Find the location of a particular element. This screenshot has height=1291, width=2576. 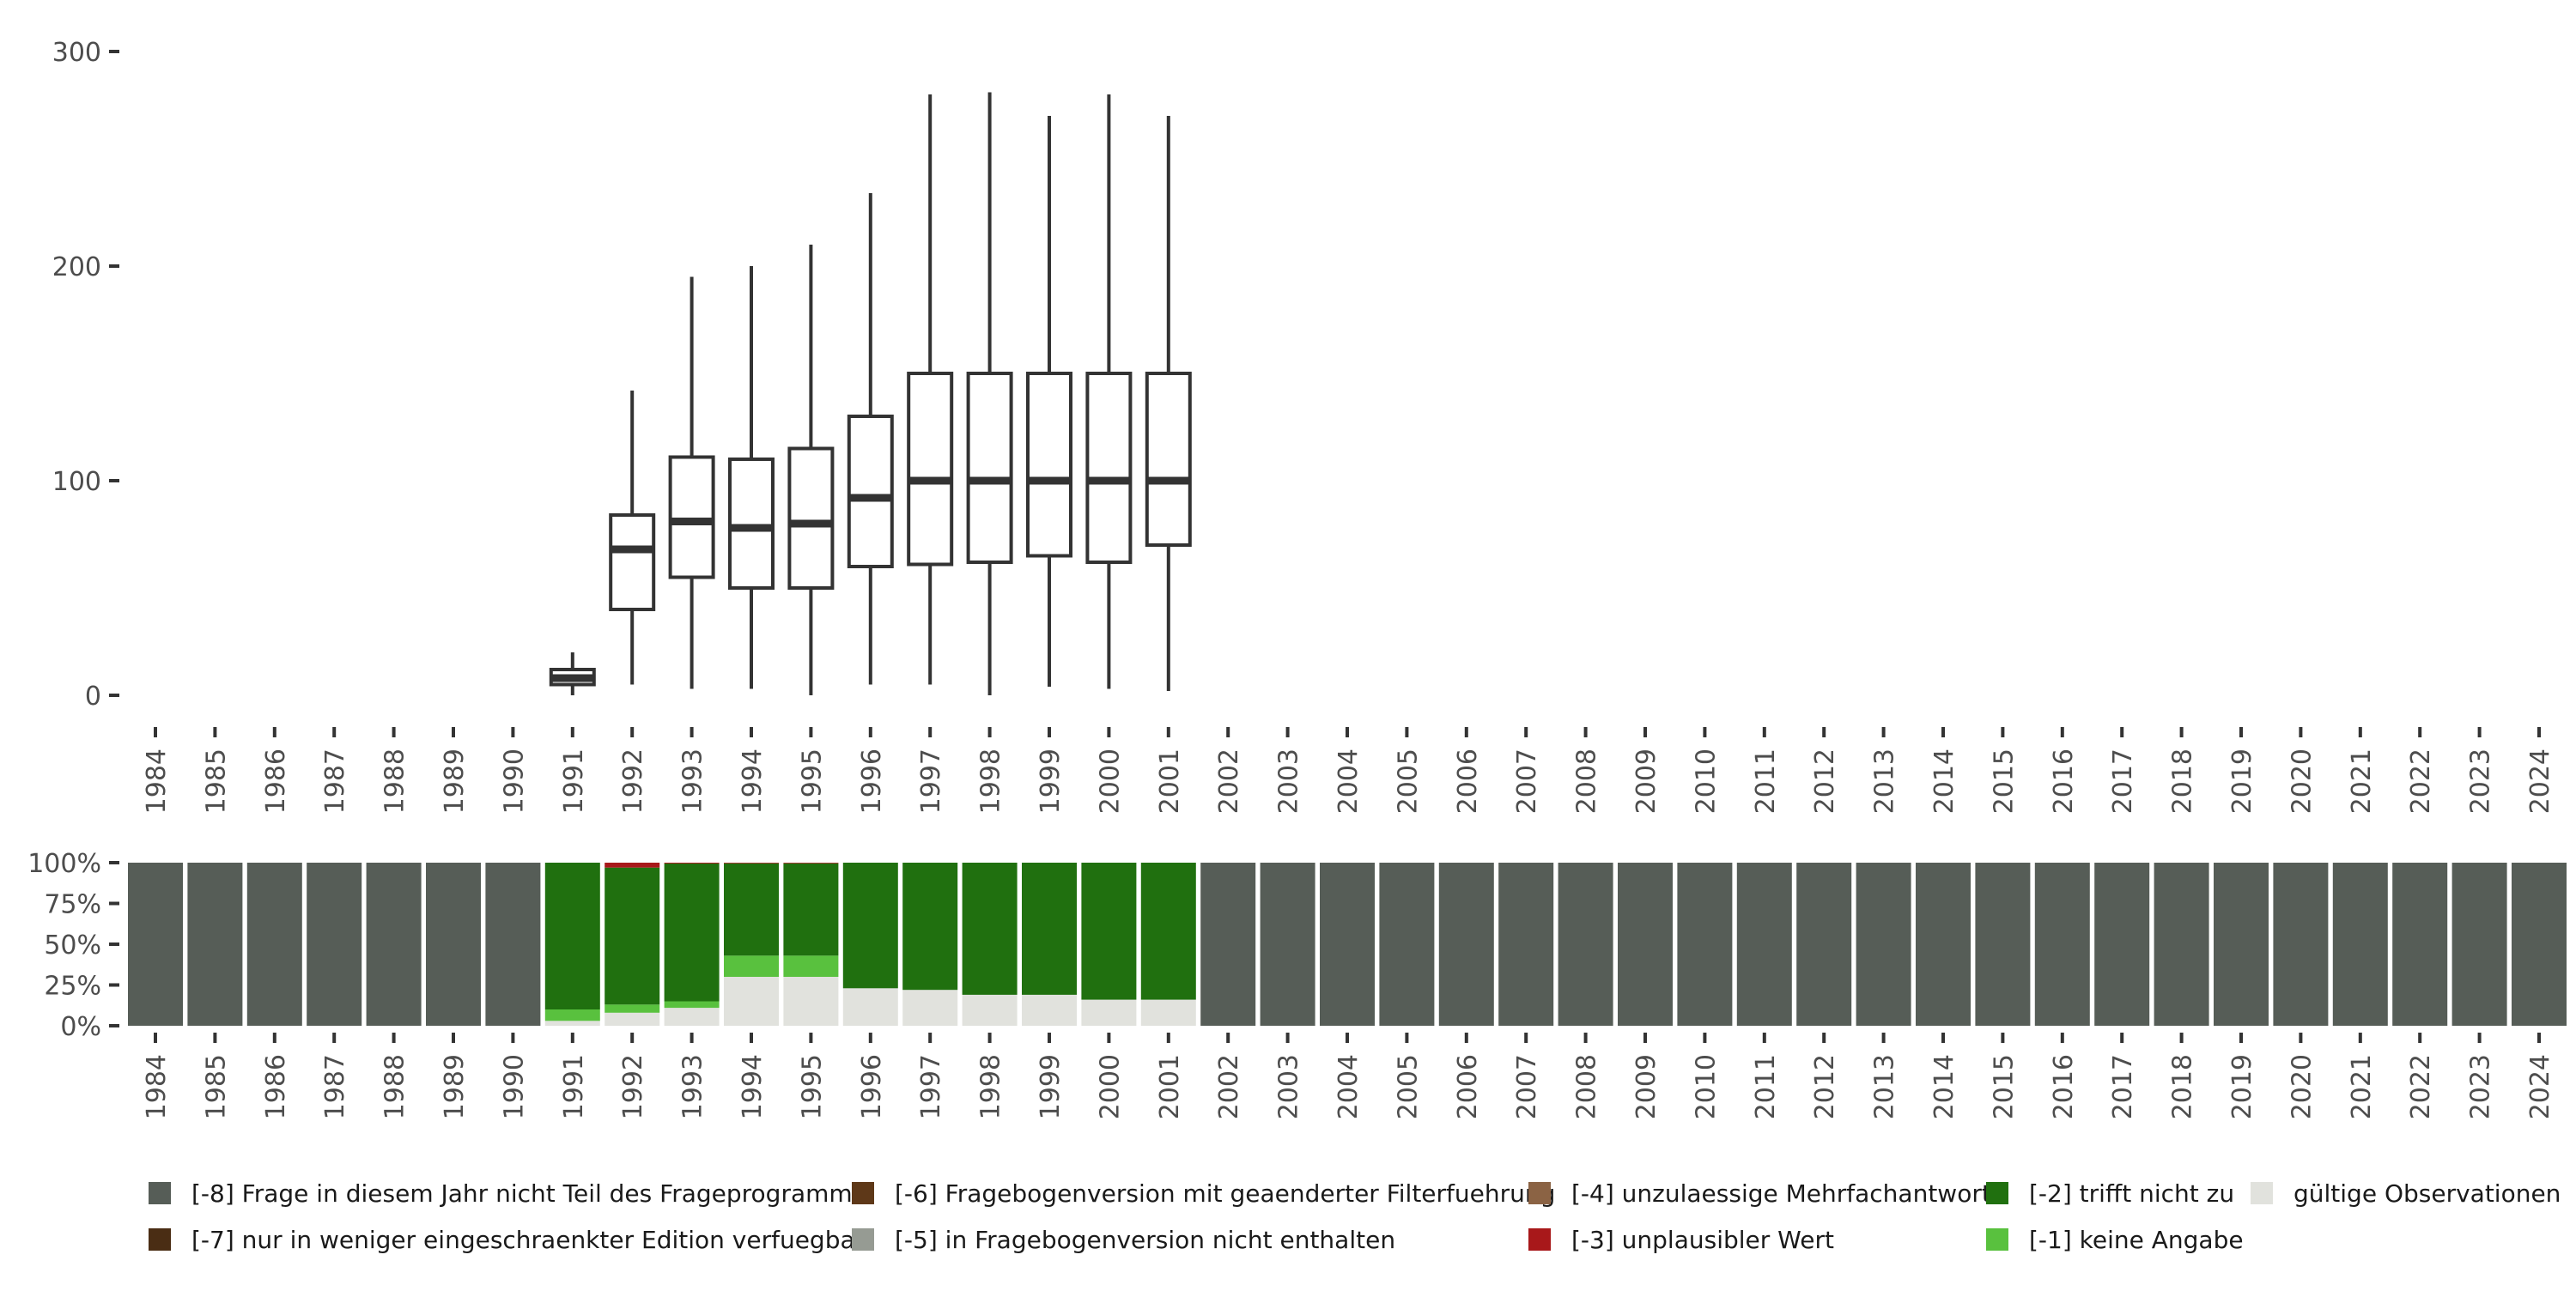

bar-1999 is located at coordinates (1049, 945).